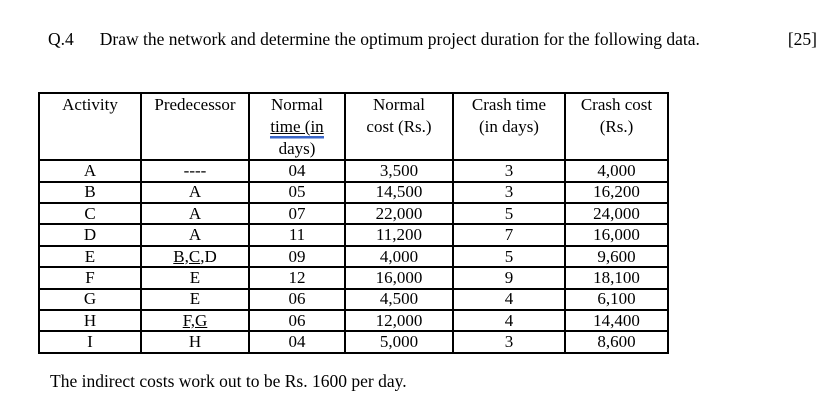  I want to click on activity-cell: I, so click(90, 342).